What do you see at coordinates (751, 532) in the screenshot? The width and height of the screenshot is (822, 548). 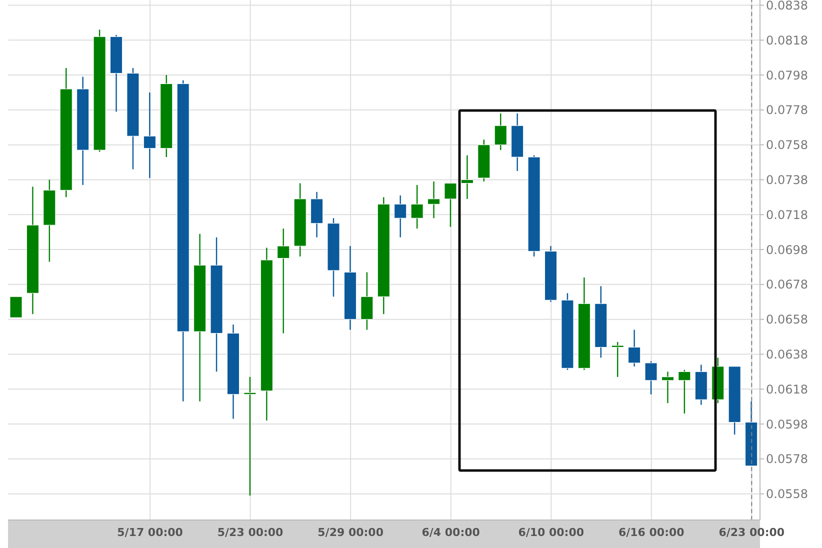 I see `x-tick-label: 6/23 00:00` at bounding box center [751, 532].